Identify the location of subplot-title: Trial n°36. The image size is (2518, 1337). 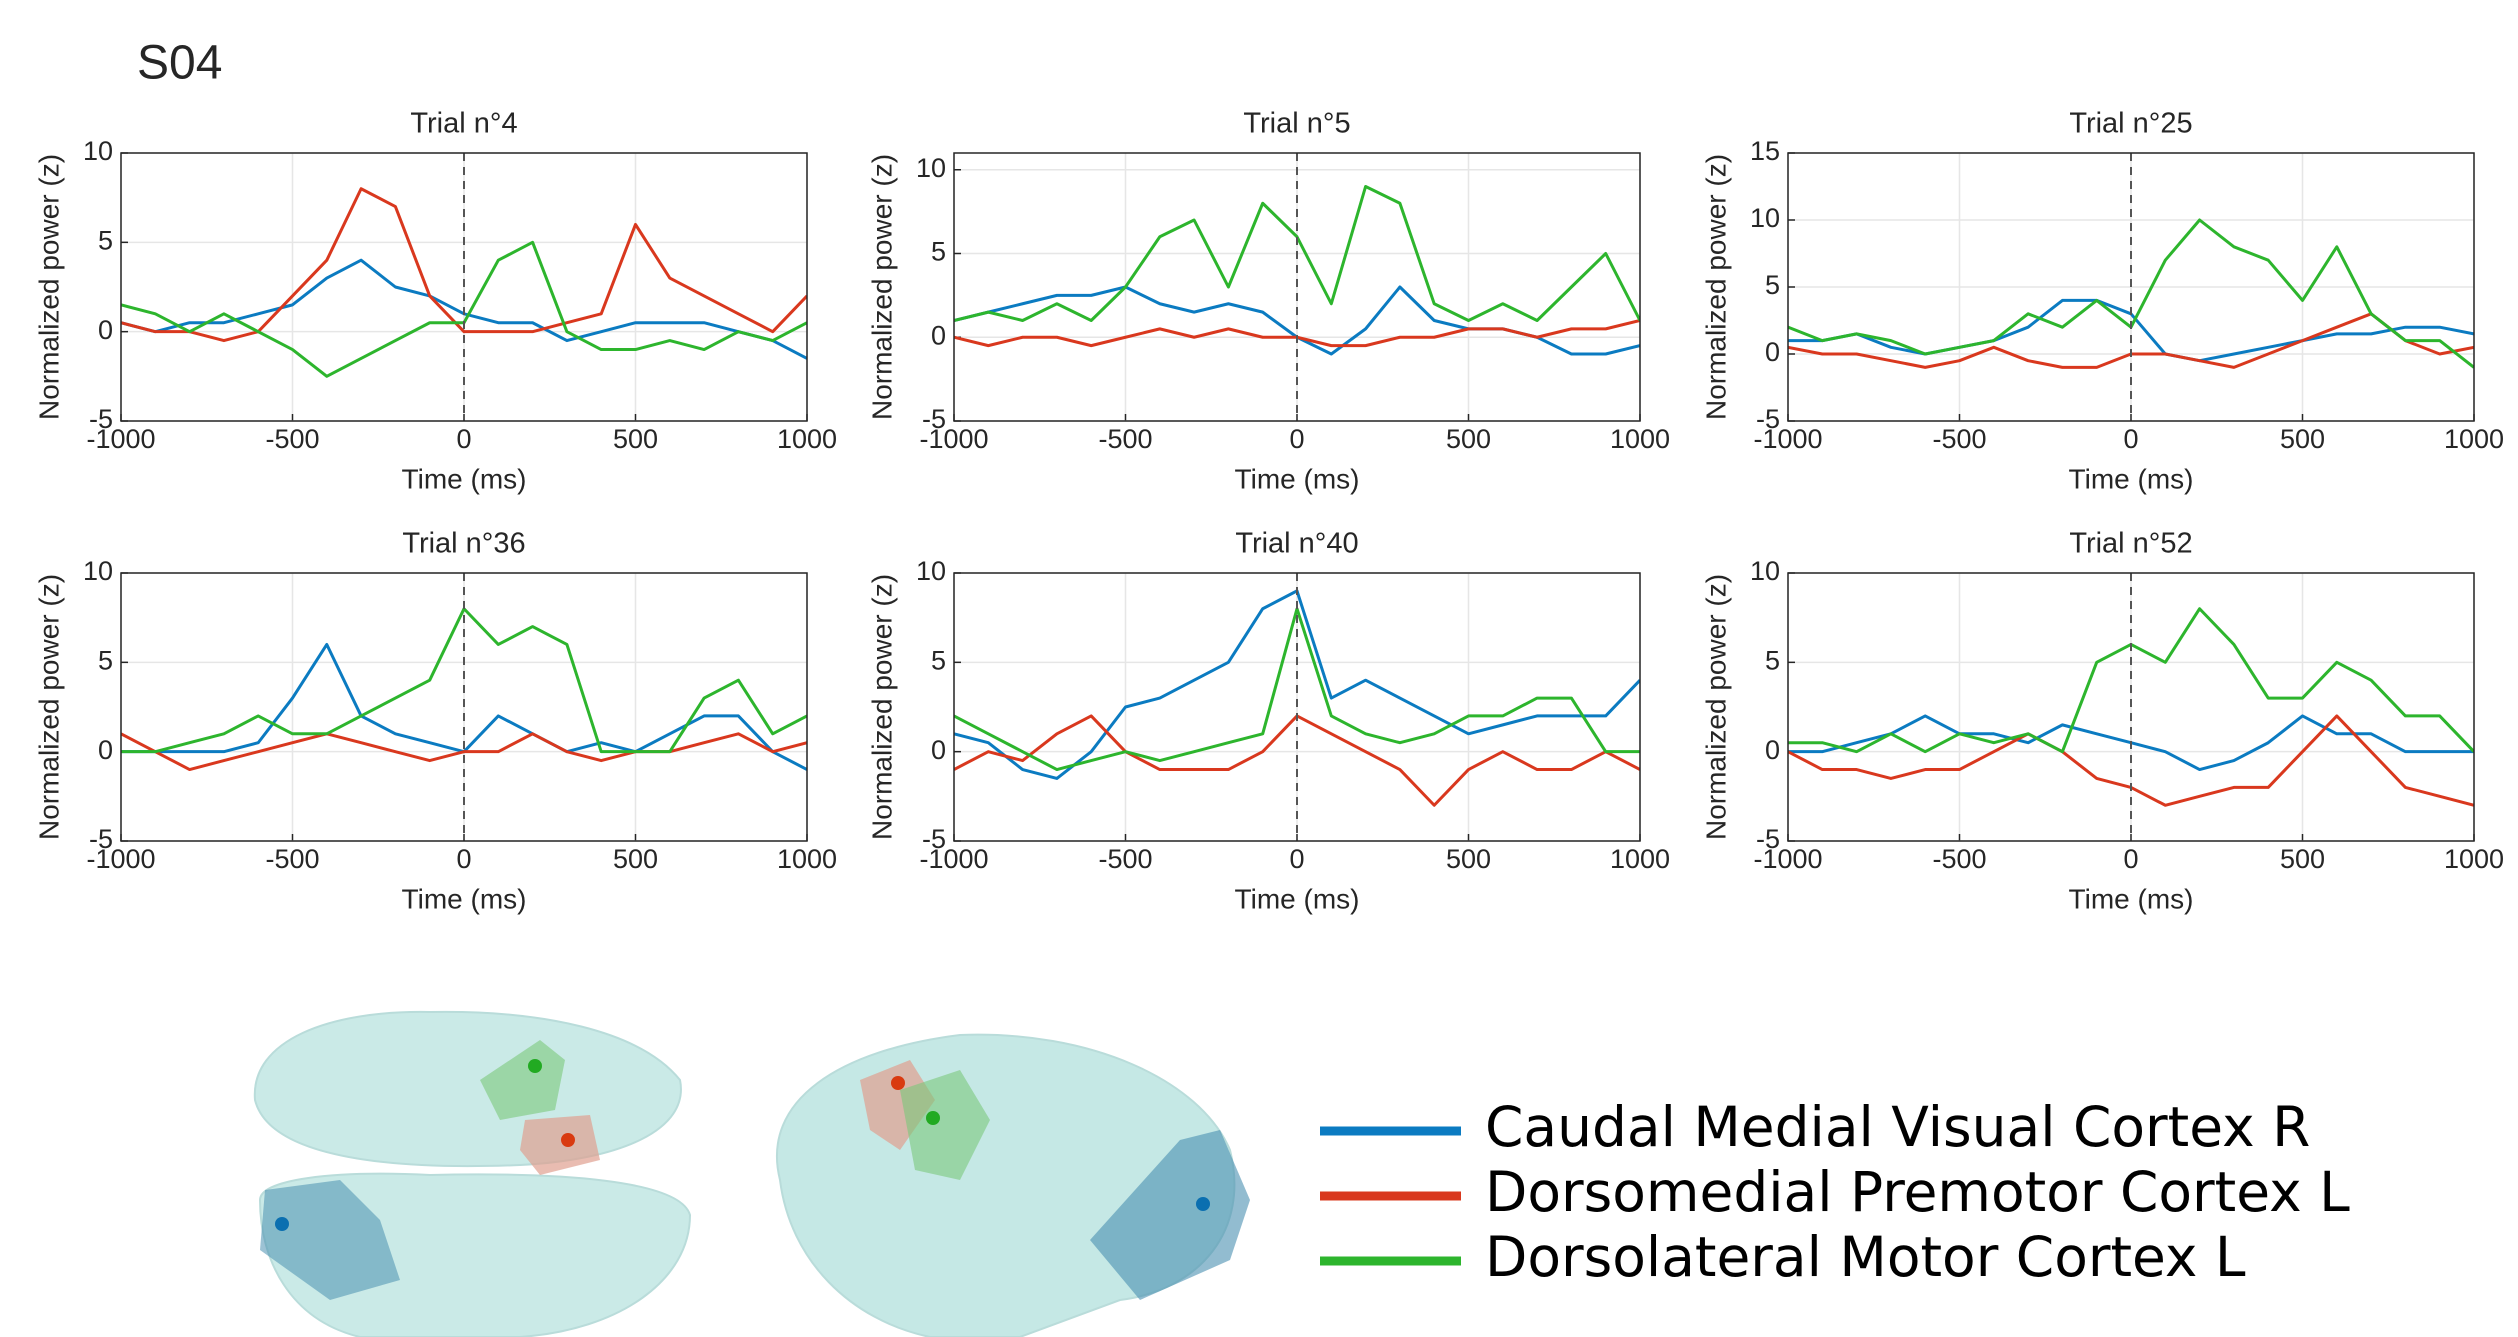
(463, 544).